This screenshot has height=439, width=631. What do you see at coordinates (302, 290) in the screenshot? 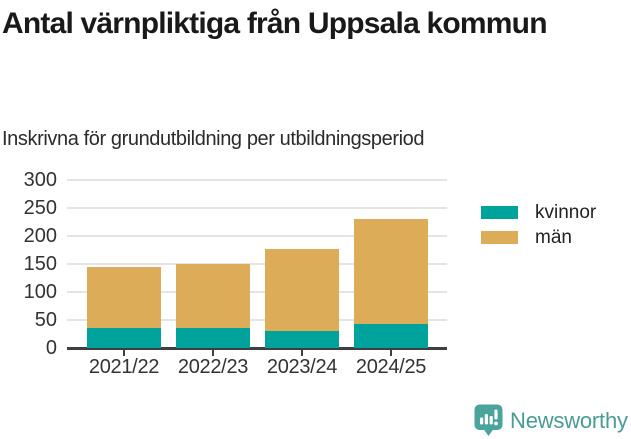
I see `bar-segment-män-2023/24` at bounding box center [302, 290].